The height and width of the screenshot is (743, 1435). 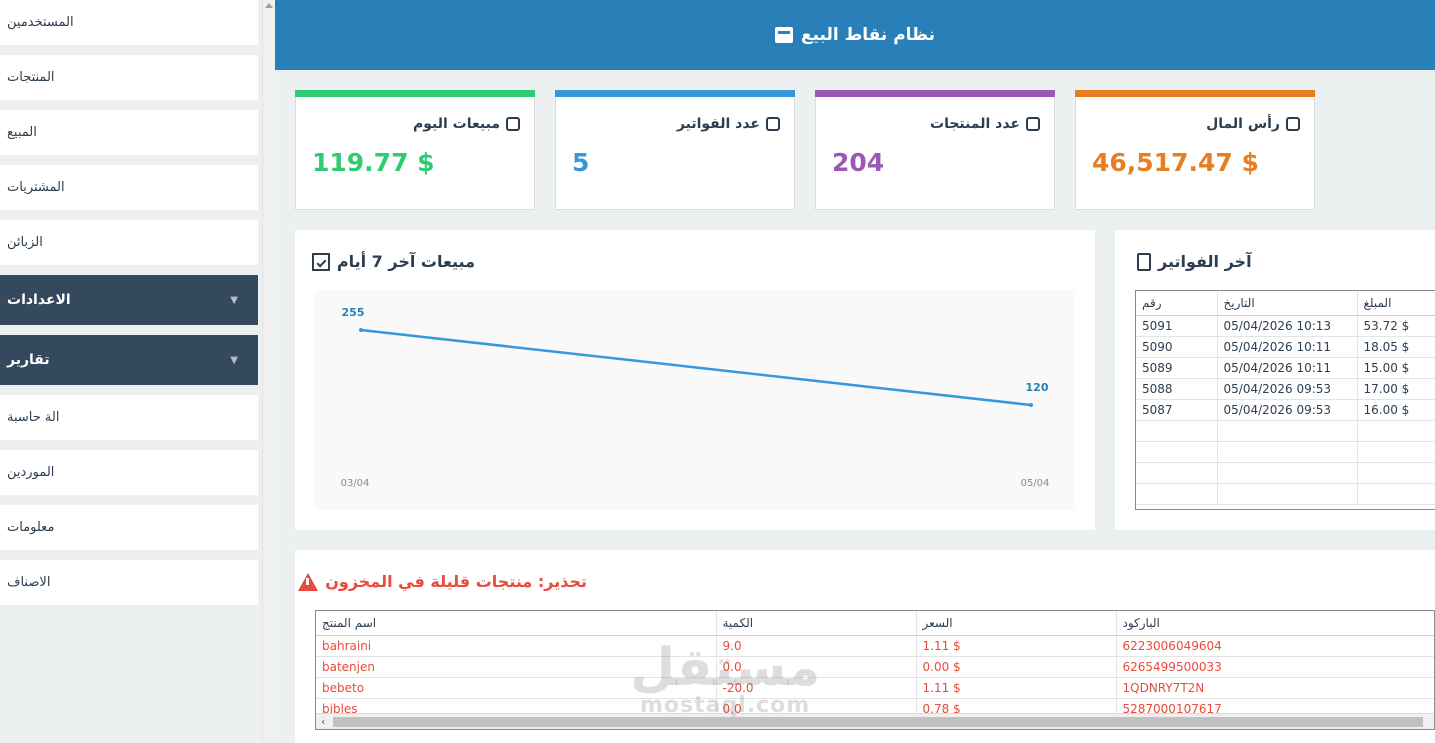 What do you see at coordinates (373, 162) in the screenshot?
I see `stat-value: 119.77 $` at bounding box center [373, 162].